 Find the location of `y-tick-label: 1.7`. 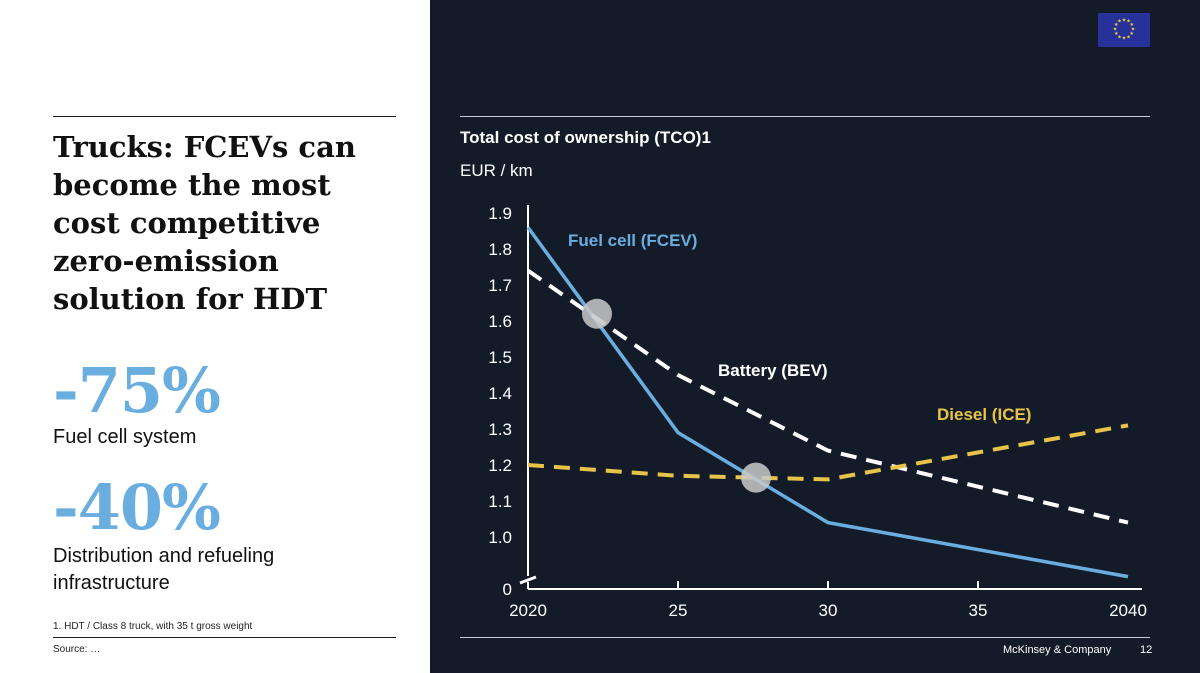

y-tick-label: 1.7 is located at coordinates (500, 285).